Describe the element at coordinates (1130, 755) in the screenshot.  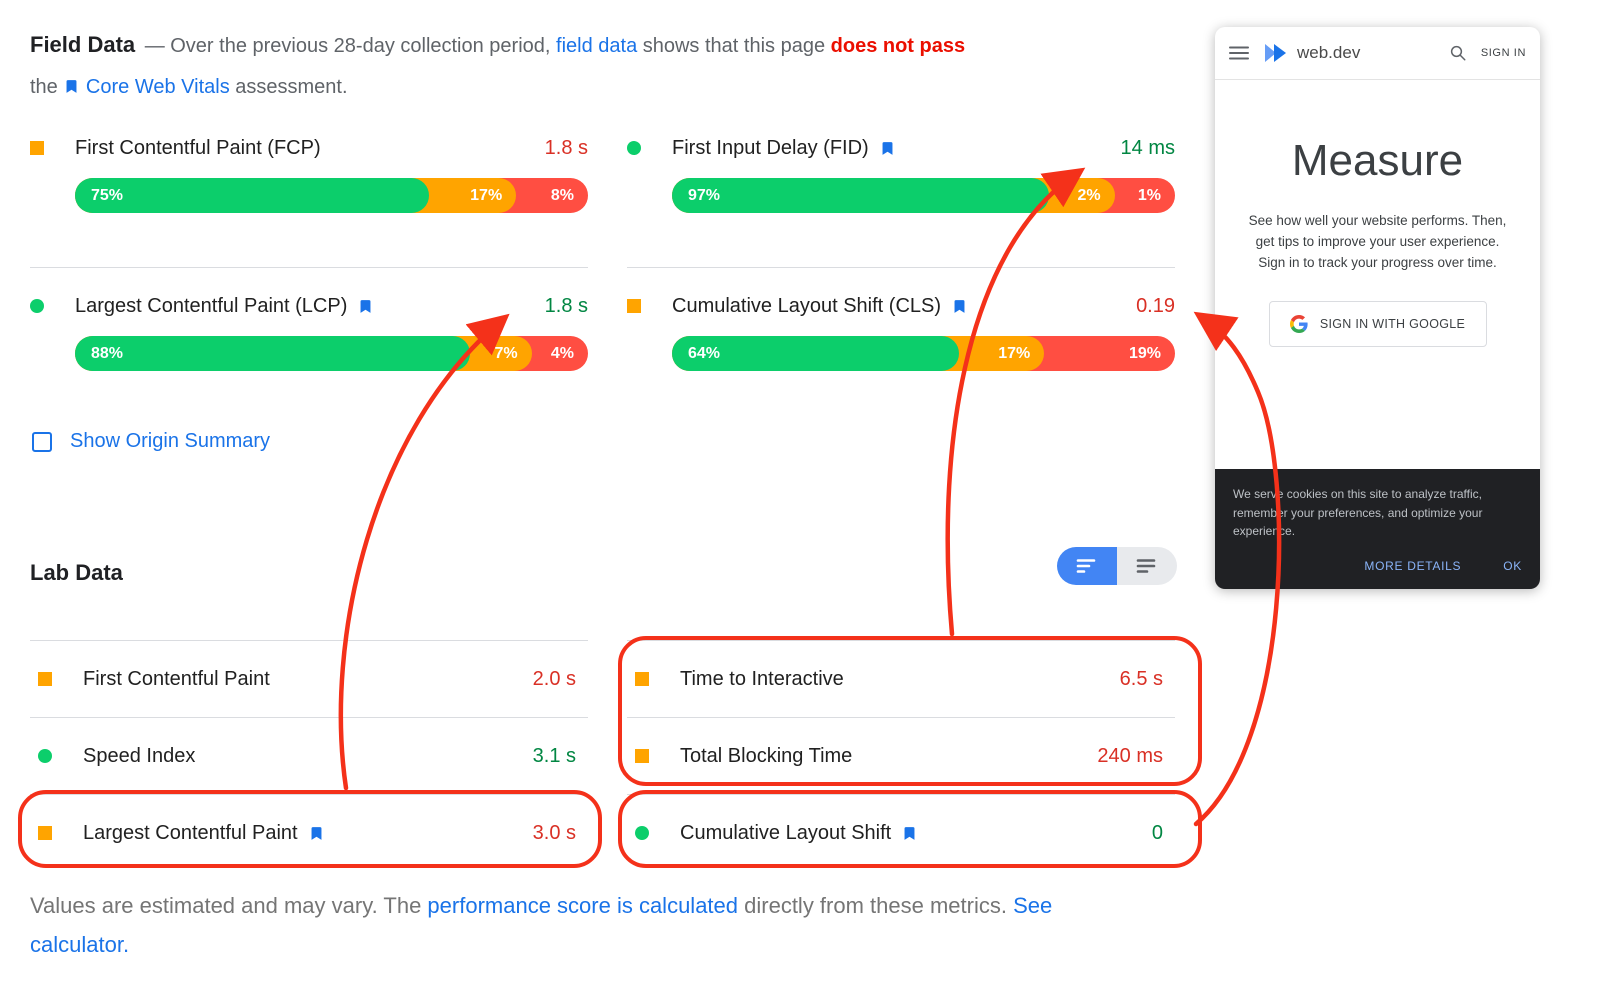
I see `lab-tbt-value: 240 ms` at that location.